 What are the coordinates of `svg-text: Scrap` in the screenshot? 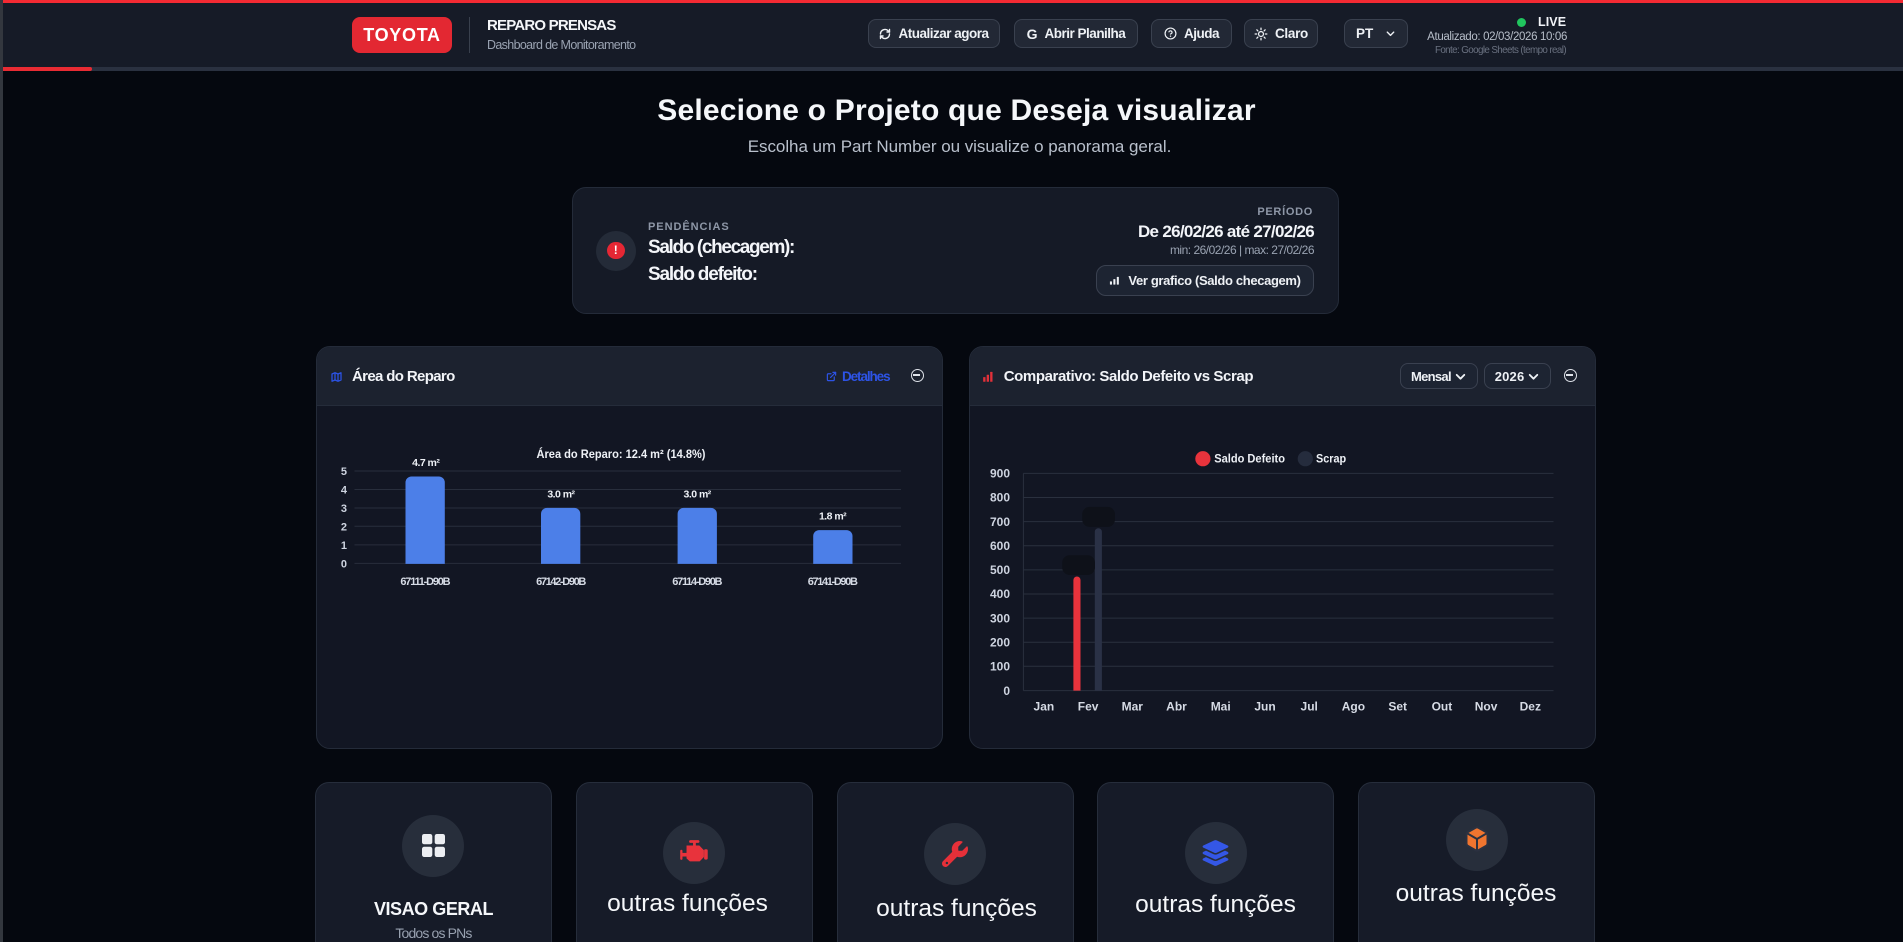 It's located at (1331, 458).